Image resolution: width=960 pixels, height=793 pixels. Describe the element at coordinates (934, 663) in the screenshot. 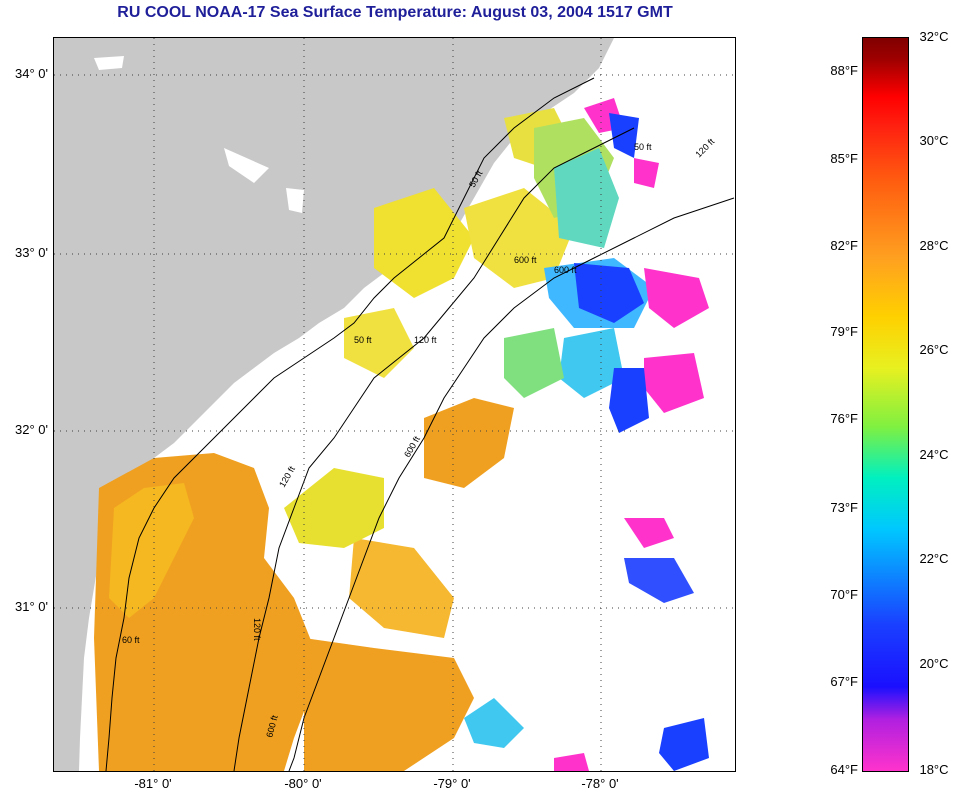

I see `celsius-tick-label: 20°C` at that location.